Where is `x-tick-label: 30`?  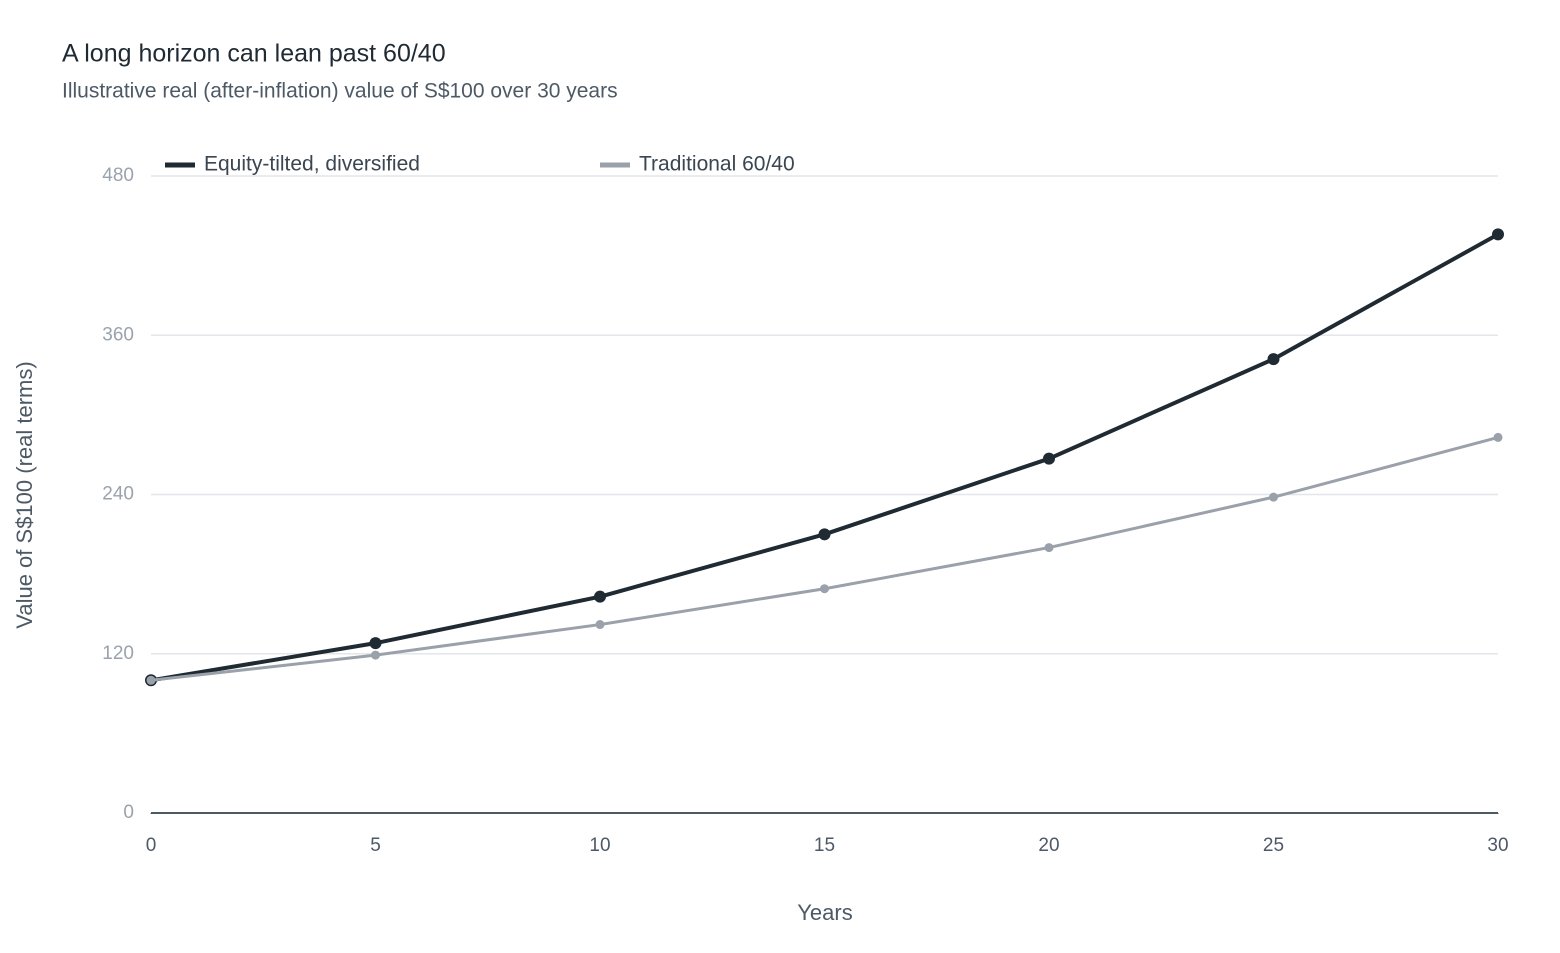 x-tick-label: 30 is located at coordinates (1497, 845).